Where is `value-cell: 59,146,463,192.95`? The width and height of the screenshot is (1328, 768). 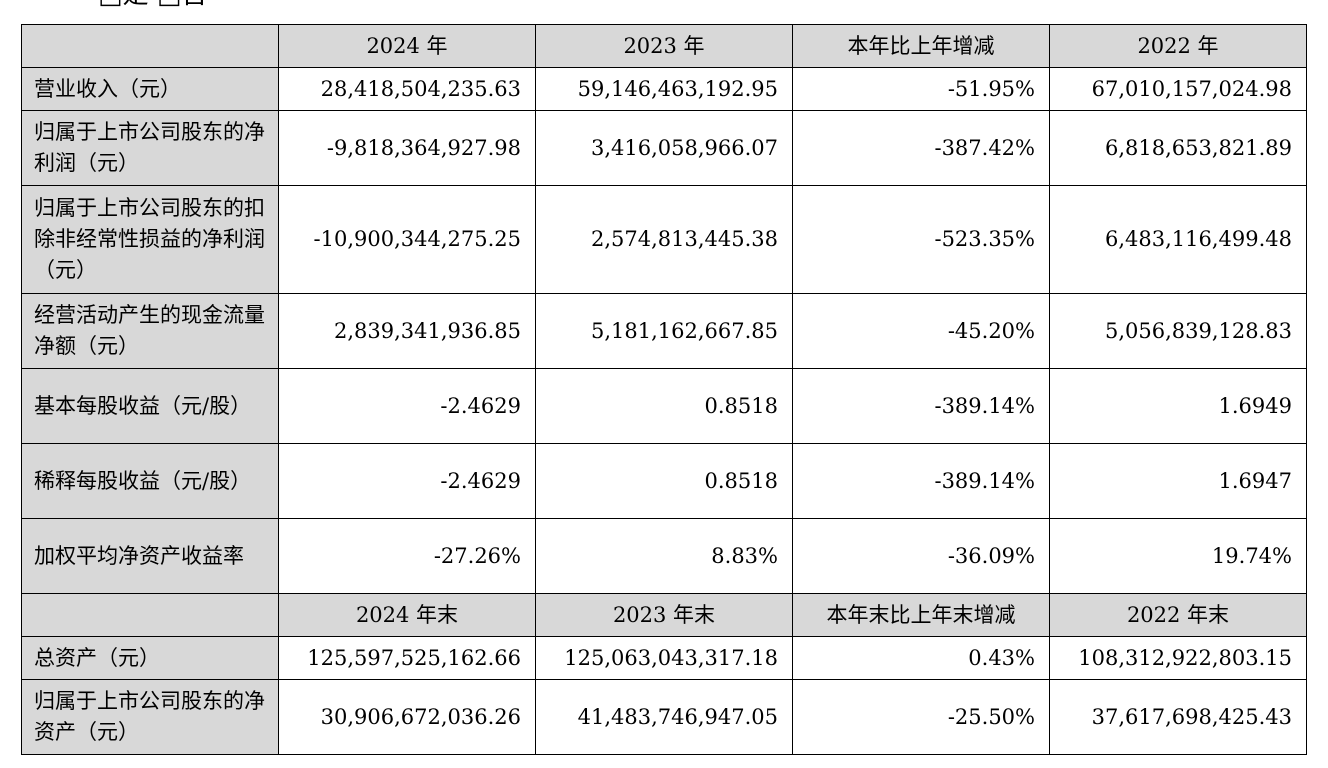
value-cell: 59,146,463,192.95 is located at coordinates (664, 89).